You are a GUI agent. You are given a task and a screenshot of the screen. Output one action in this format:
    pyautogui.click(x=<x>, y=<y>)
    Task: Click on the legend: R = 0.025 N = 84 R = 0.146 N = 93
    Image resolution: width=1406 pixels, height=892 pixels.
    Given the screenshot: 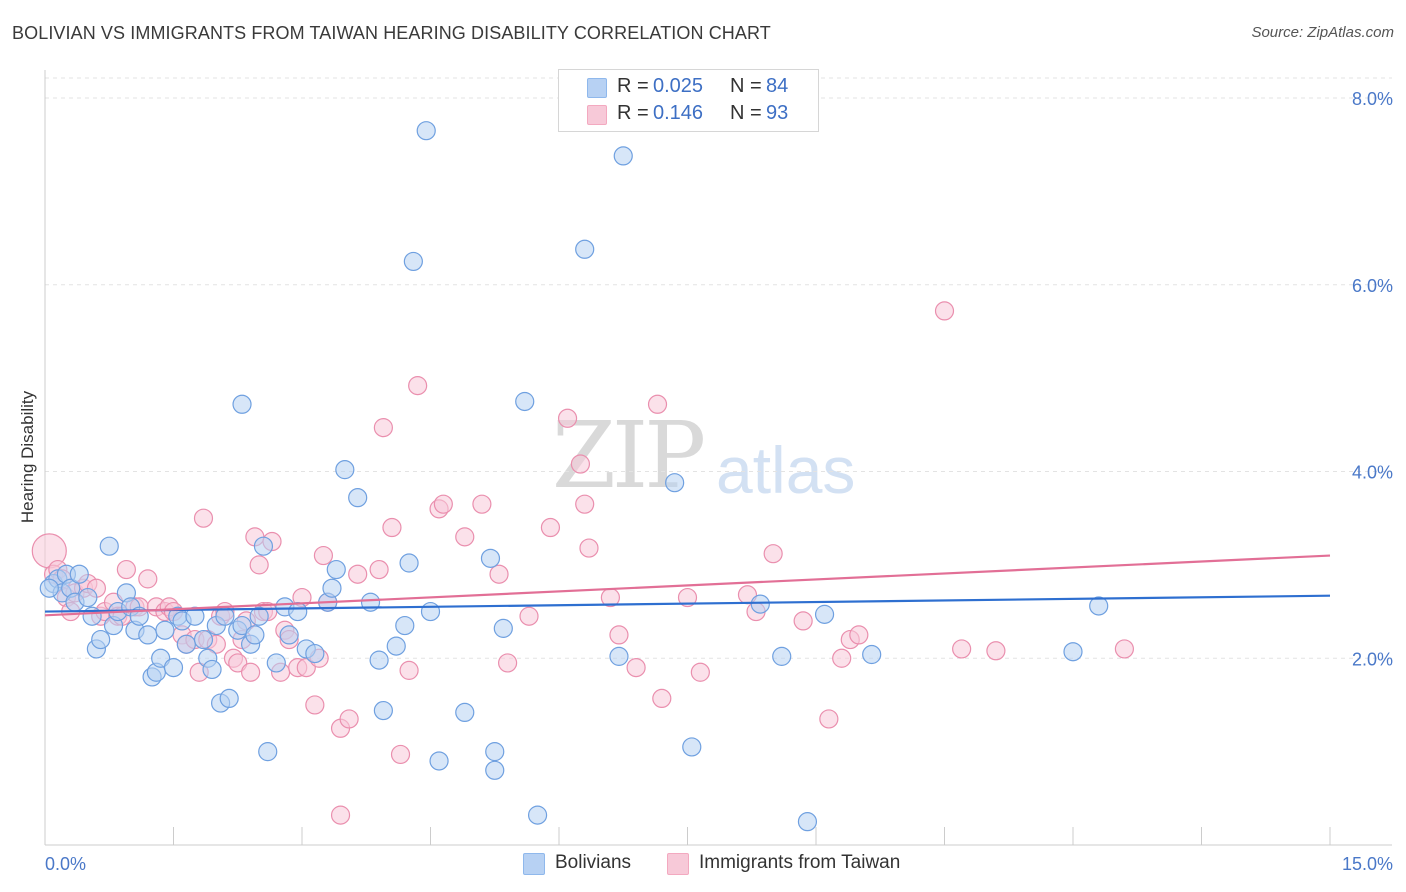 What is the action you would take?
    pyautogui.click(x=688, y=100)
    